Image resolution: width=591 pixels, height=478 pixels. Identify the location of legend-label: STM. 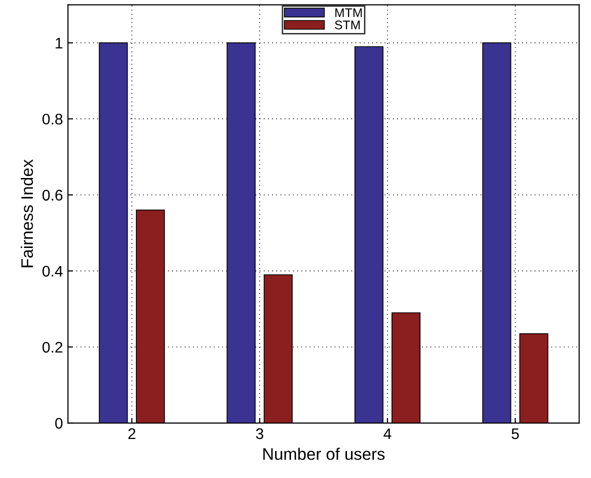
(347, 25).